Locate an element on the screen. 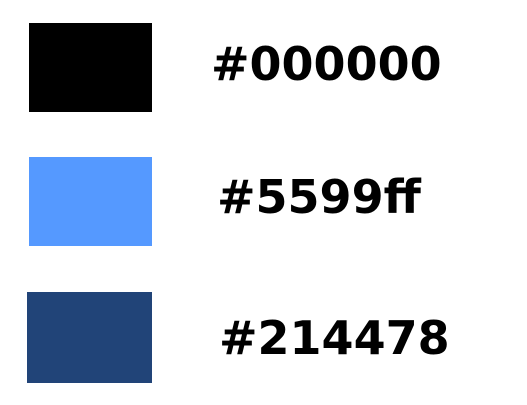  color-swatch-light-blue is located at coordinates (90, 201).